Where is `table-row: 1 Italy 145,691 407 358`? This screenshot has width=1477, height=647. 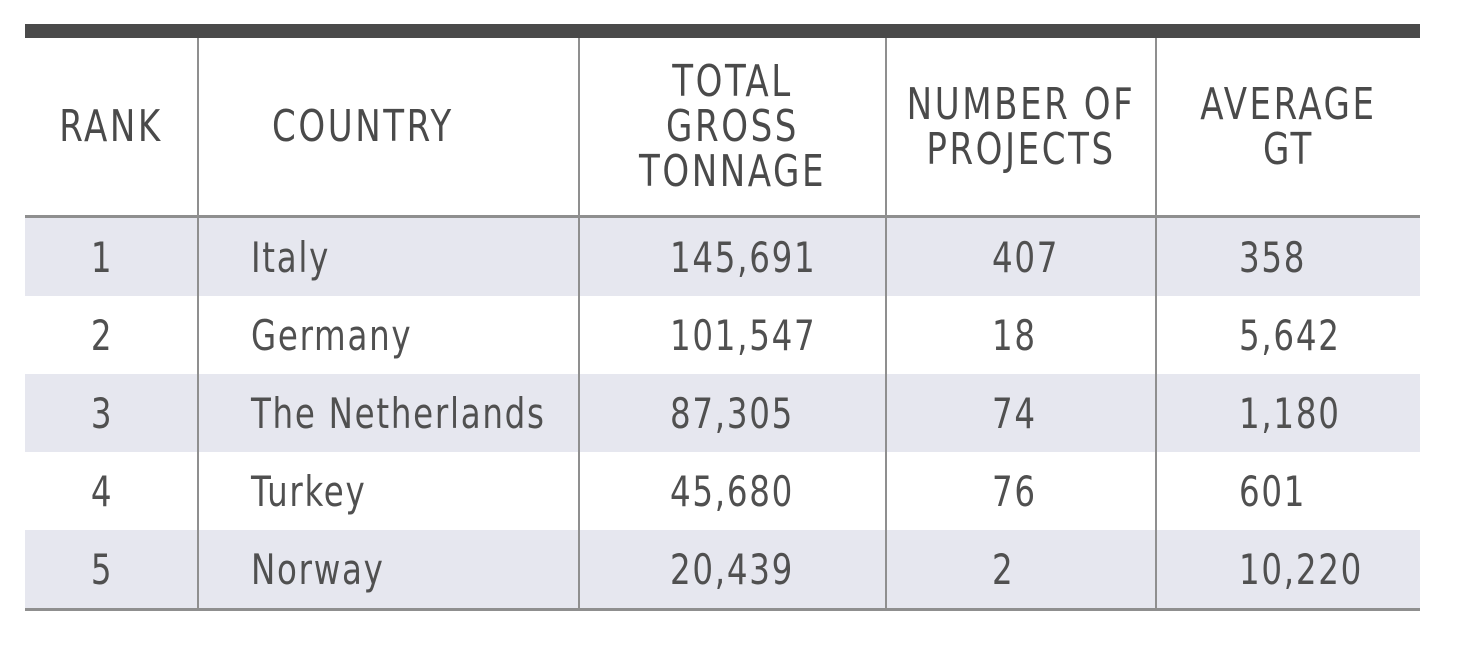
table-row: 1 Italy 145,691 407 358 is located at coordinates (722, 256).